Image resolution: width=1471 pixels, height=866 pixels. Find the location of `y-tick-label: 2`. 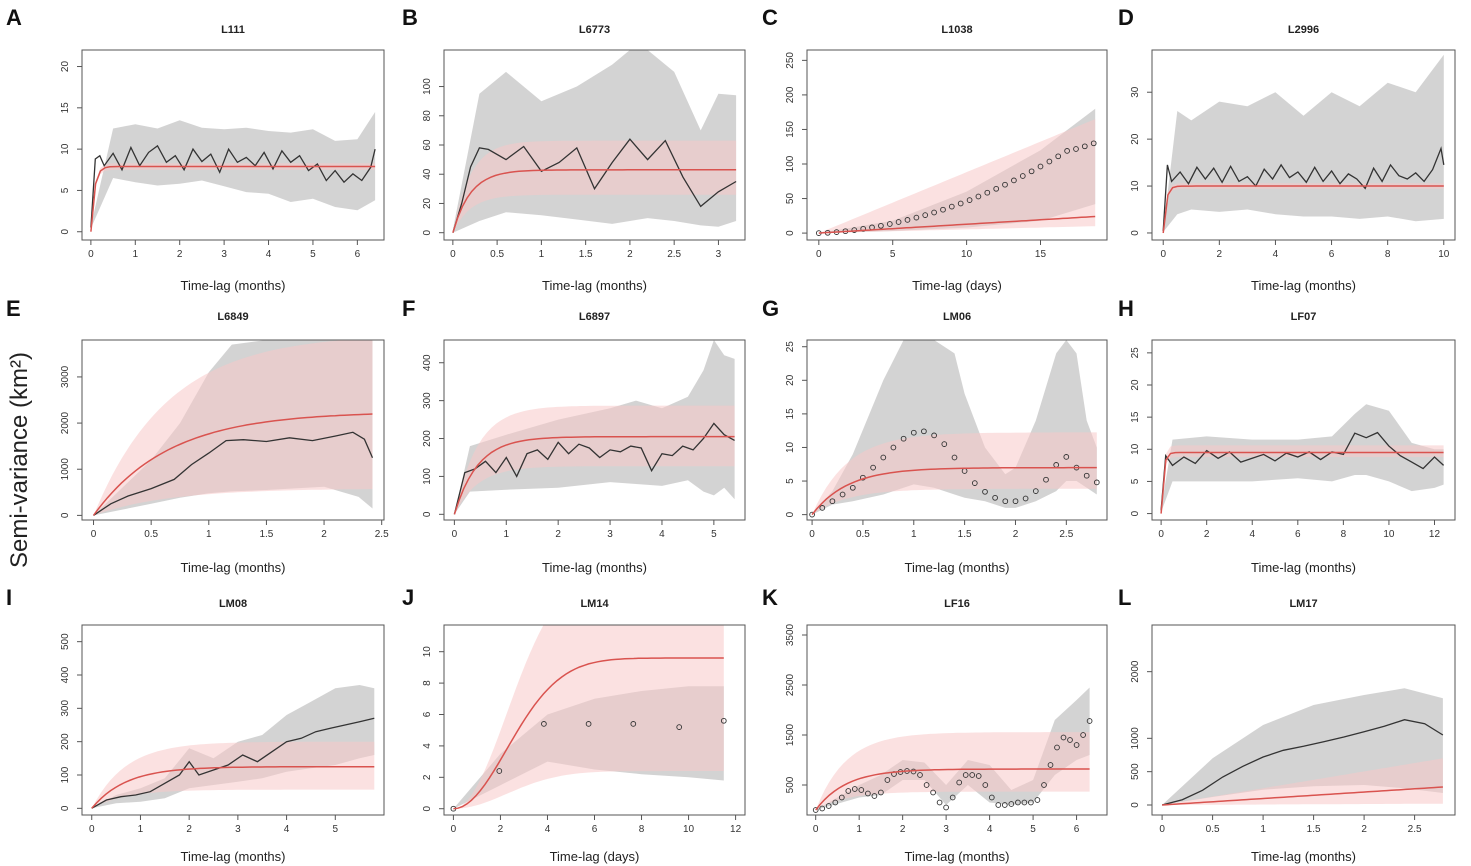

y-tick-label: 2 is located at coordinates (427, 777).